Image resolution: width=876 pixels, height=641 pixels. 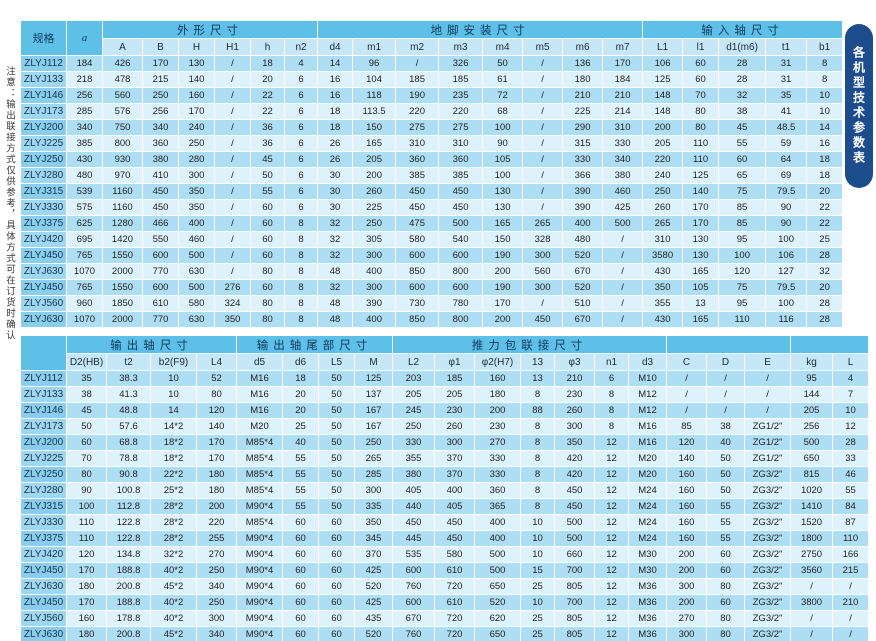 What do you see at coordinates (336, 426) in the screenshot?
I see `value-cell: 50` at bounding box center [336, 426].